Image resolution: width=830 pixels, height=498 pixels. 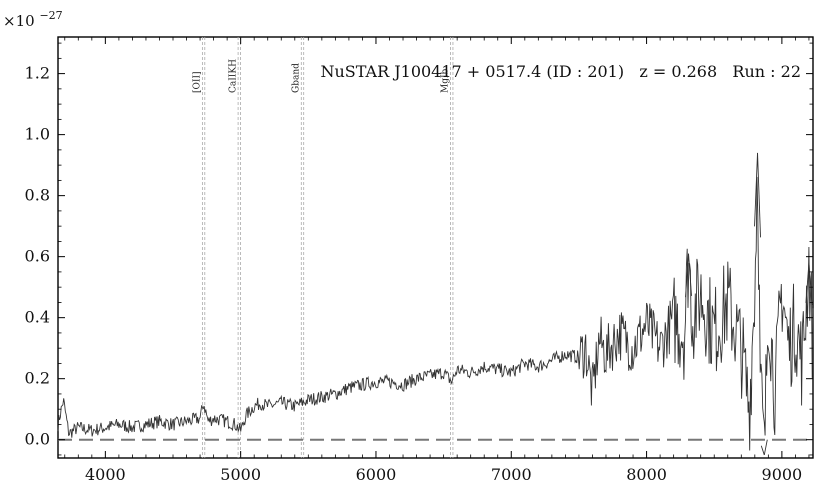 What do you see at coordinates (646, 474) in the screenshot?
I see `x-tick-label-4: 8000` at bounding box center [646, 474].